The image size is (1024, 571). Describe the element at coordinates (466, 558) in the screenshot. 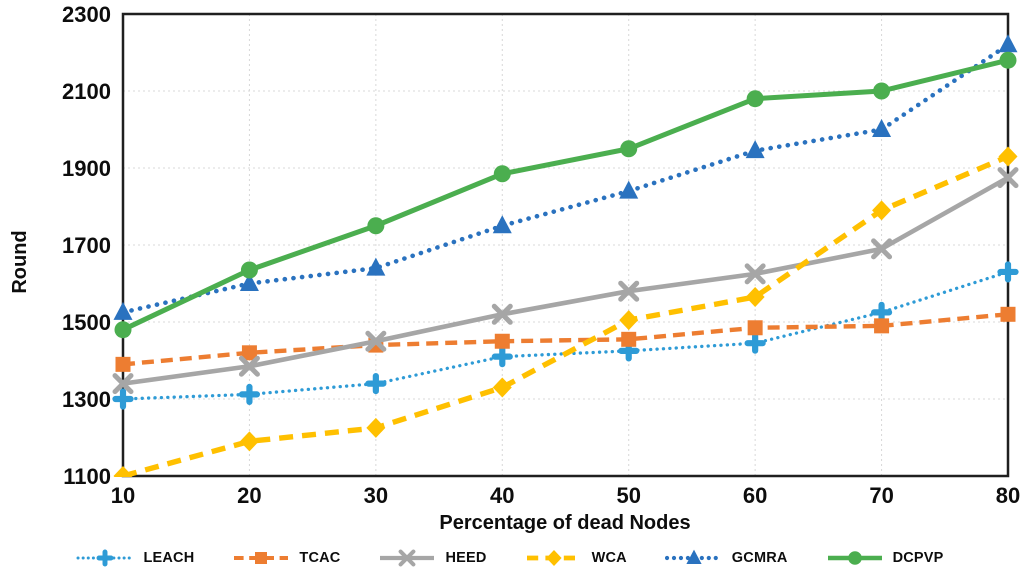

I see `legend-label-heed: HEED` at that location.